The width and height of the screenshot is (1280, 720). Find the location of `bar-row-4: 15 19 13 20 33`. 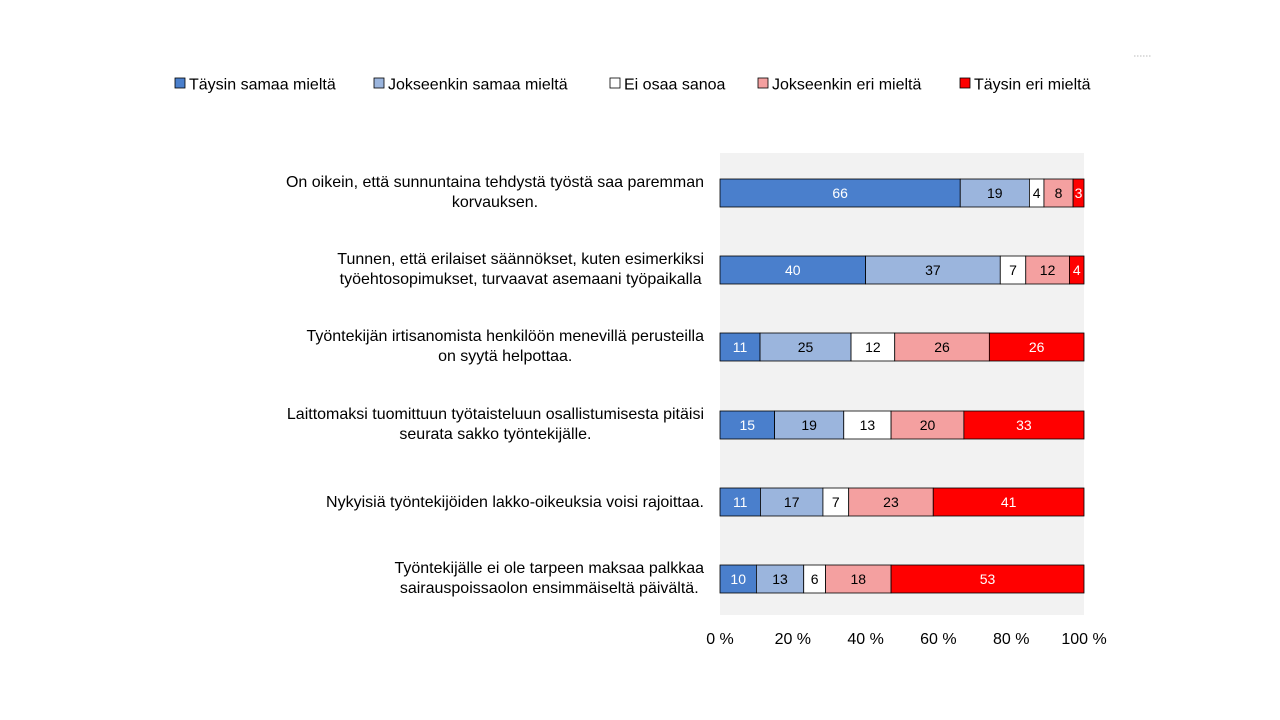

bar-row-4: 15 19 13 20 33 is located at coordinates (902, 425).